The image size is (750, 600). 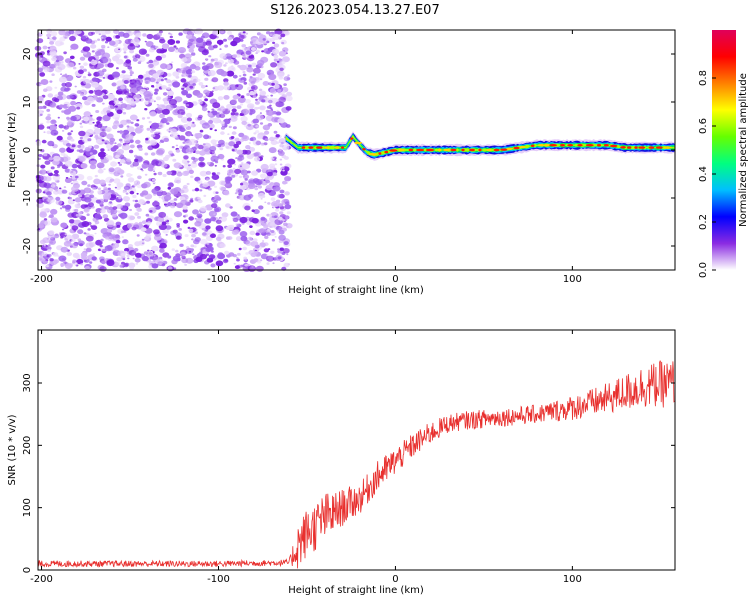 I want to click on signal-track-band, so click(x=480, y=146).